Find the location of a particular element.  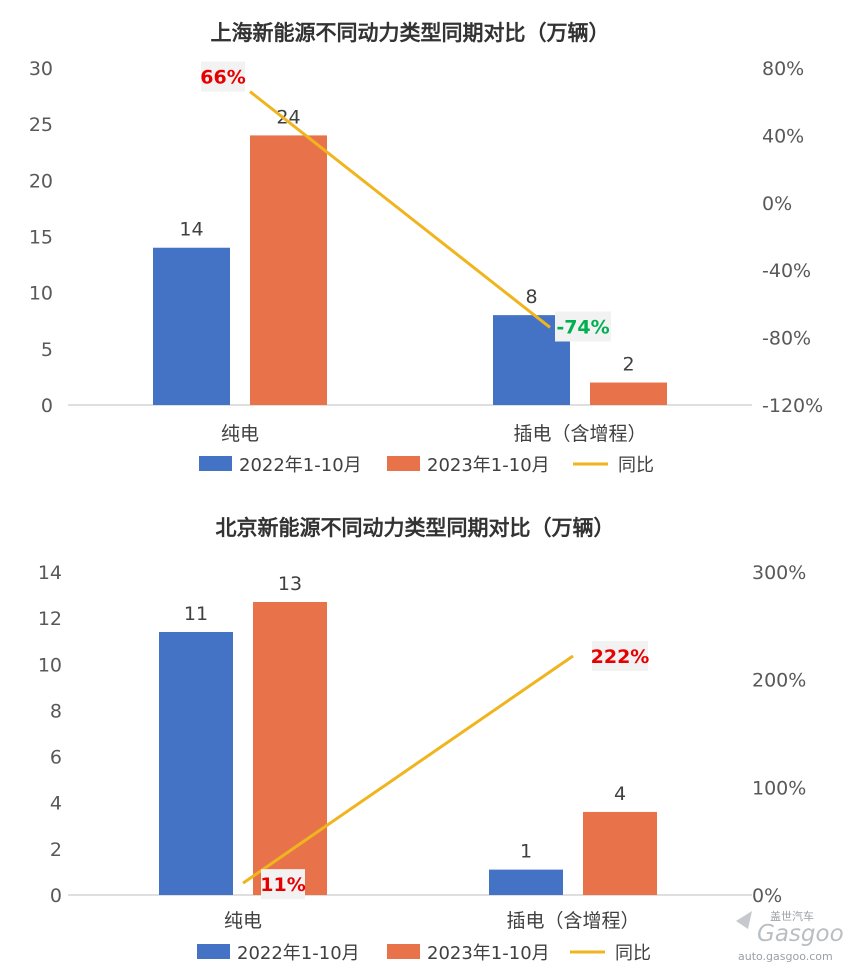

bar-data-label: 4 is located at coordinates (620, 794).